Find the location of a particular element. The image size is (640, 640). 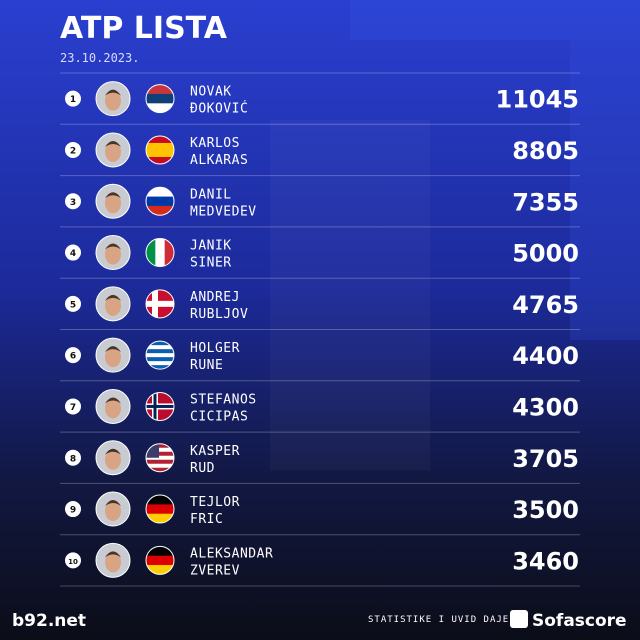

ranking-row: 5 ANDREJ RUBLJOV 4765 is located at coordinates (320, 299).